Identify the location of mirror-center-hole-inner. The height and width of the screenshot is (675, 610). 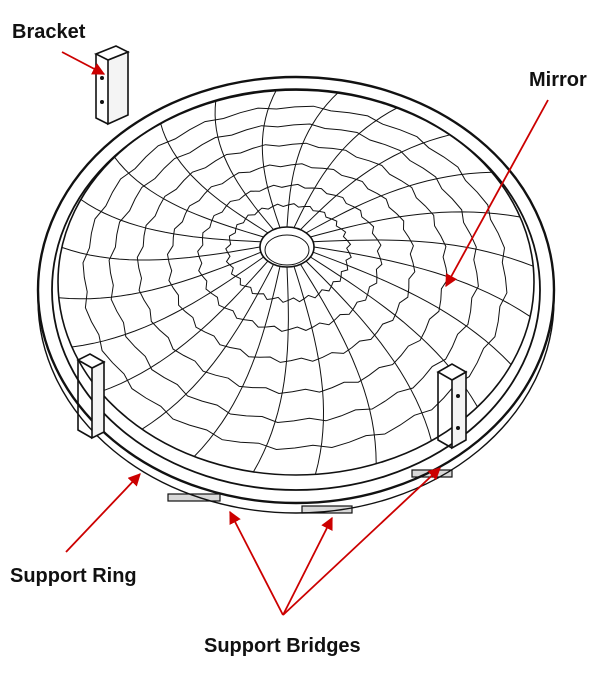
(287, 250).